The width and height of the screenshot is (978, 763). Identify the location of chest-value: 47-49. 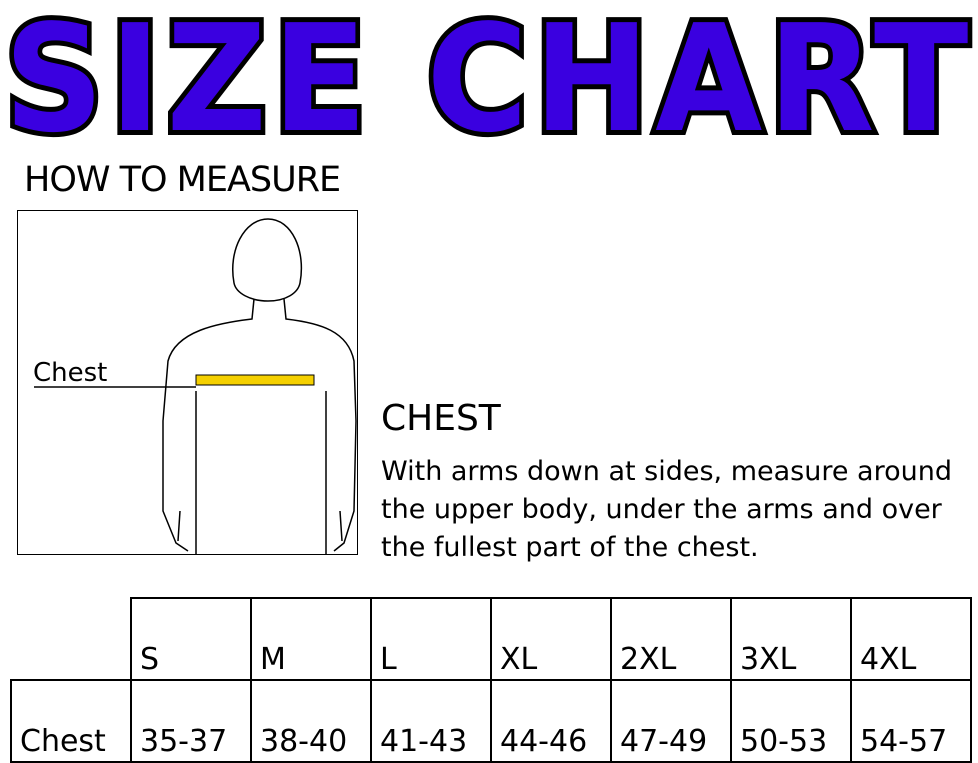
(671, 721).